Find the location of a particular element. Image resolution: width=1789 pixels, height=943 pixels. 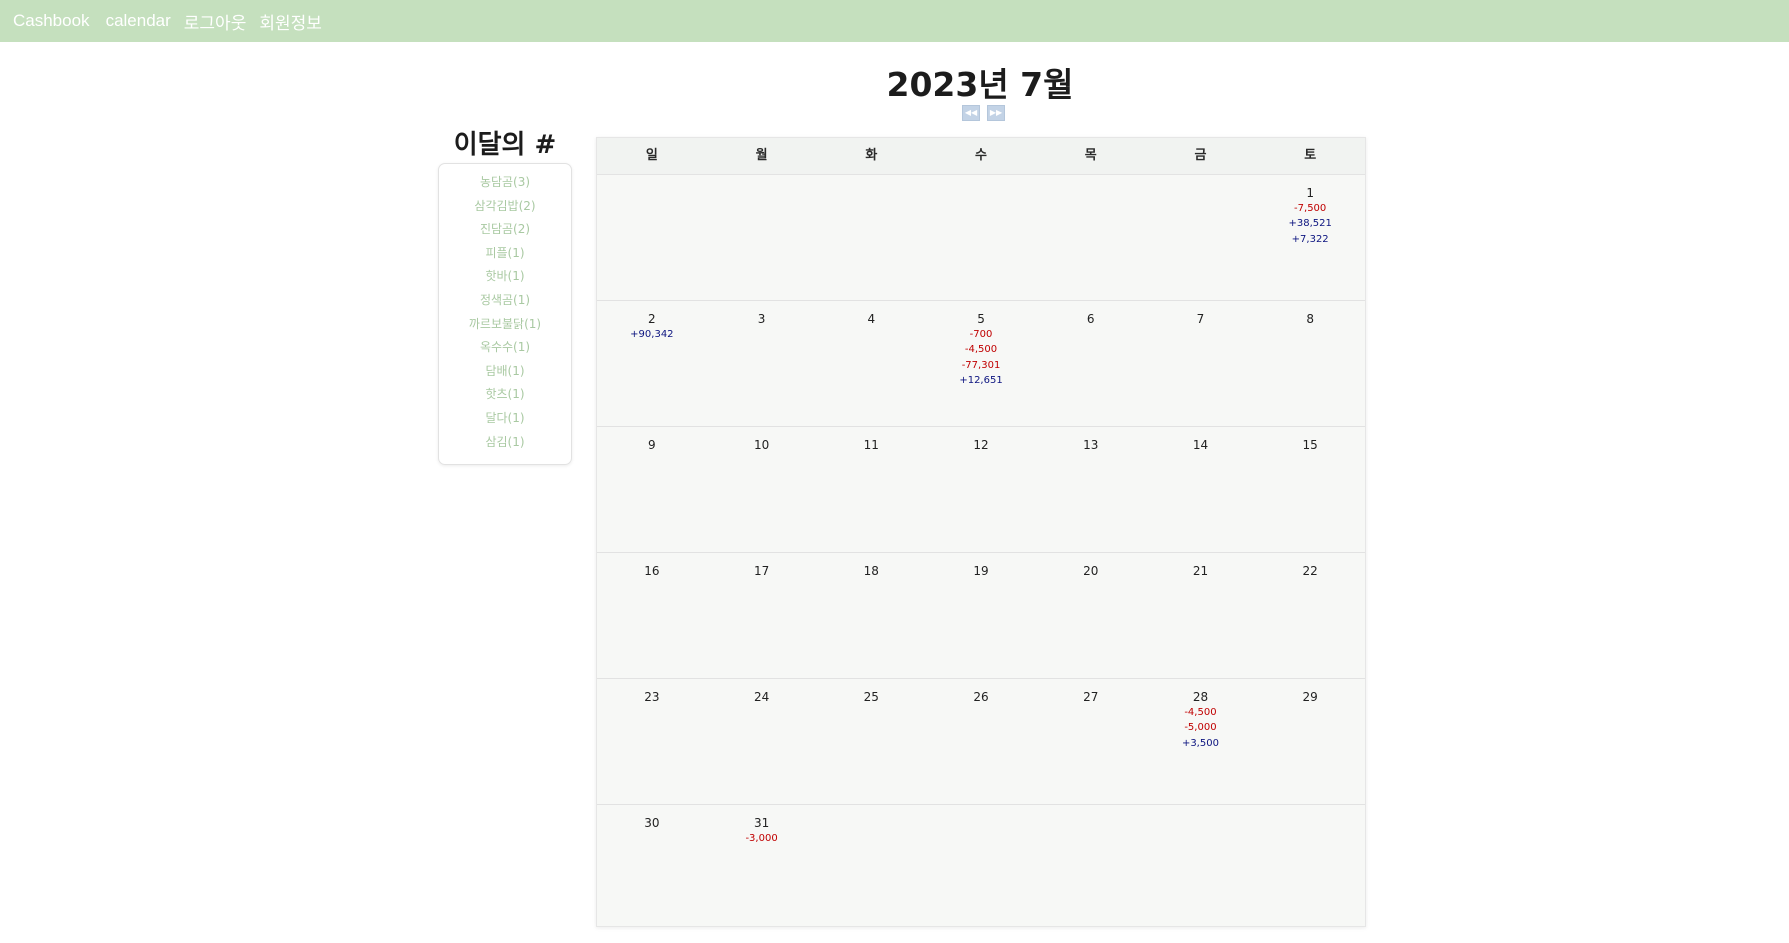

calendar-day-cell: 11 is located at coordinates (871, 489).